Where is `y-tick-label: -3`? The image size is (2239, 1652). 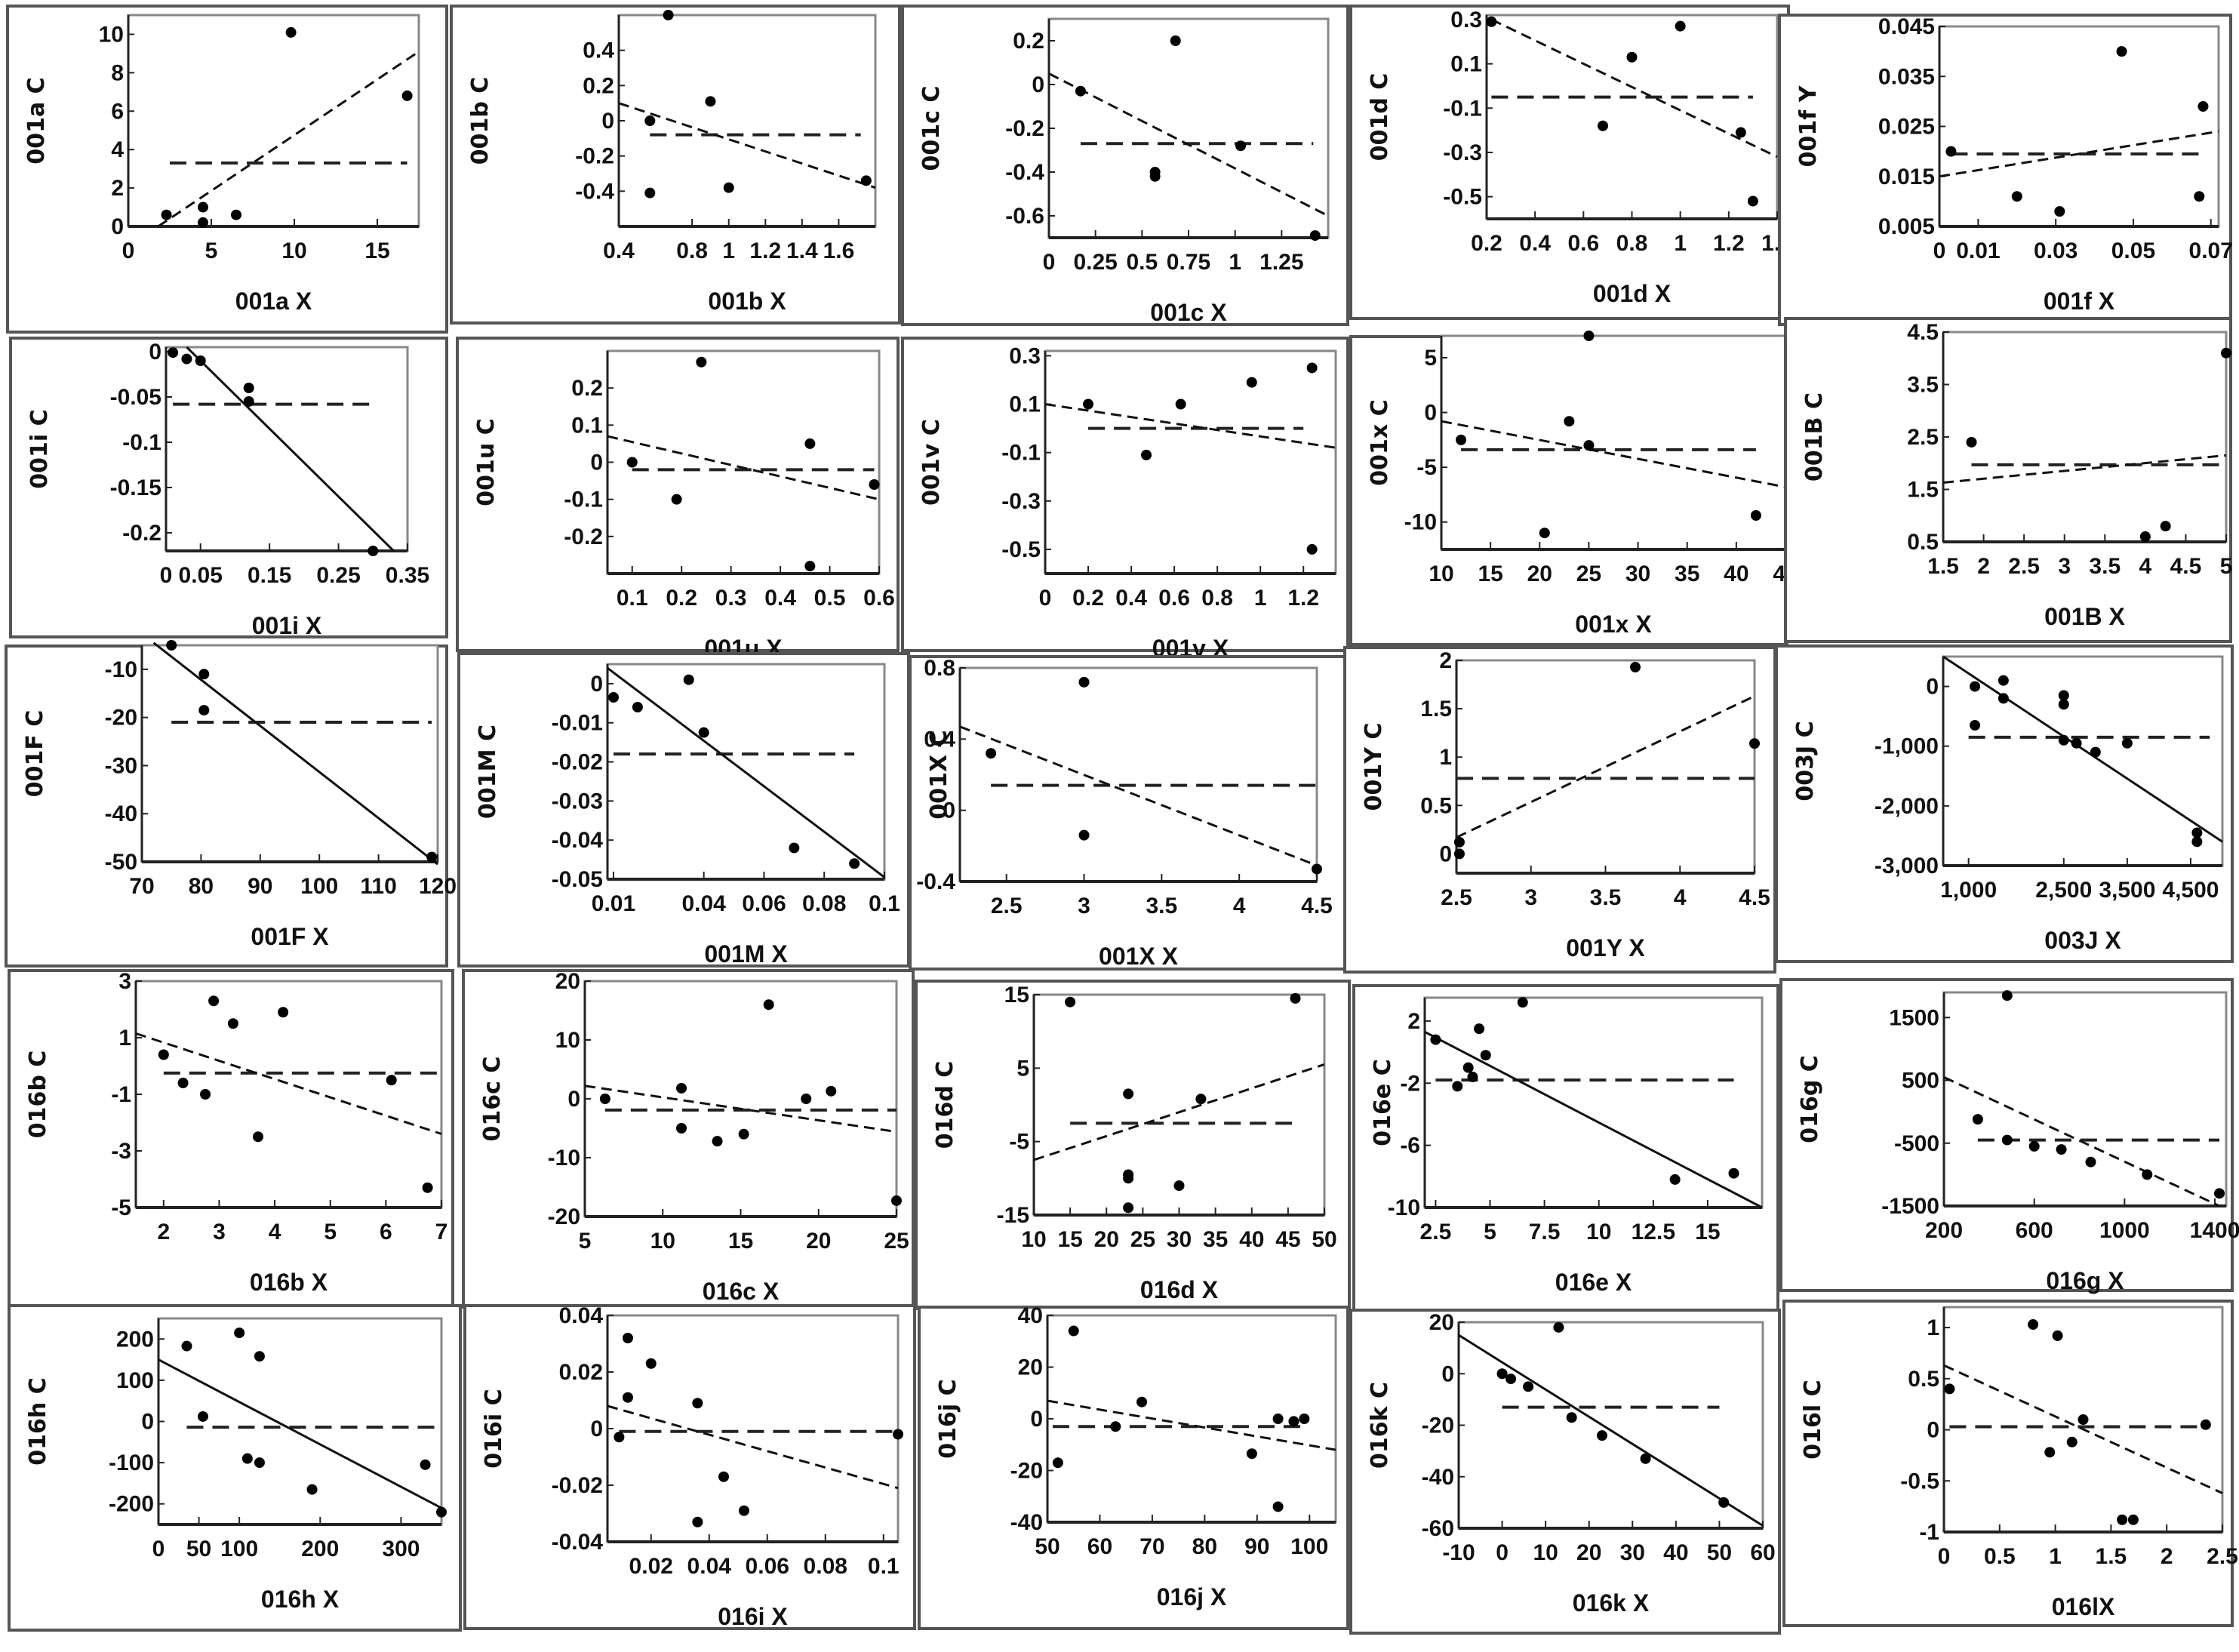
y-tick-label: -3 is located at coordinates (121, 1151).